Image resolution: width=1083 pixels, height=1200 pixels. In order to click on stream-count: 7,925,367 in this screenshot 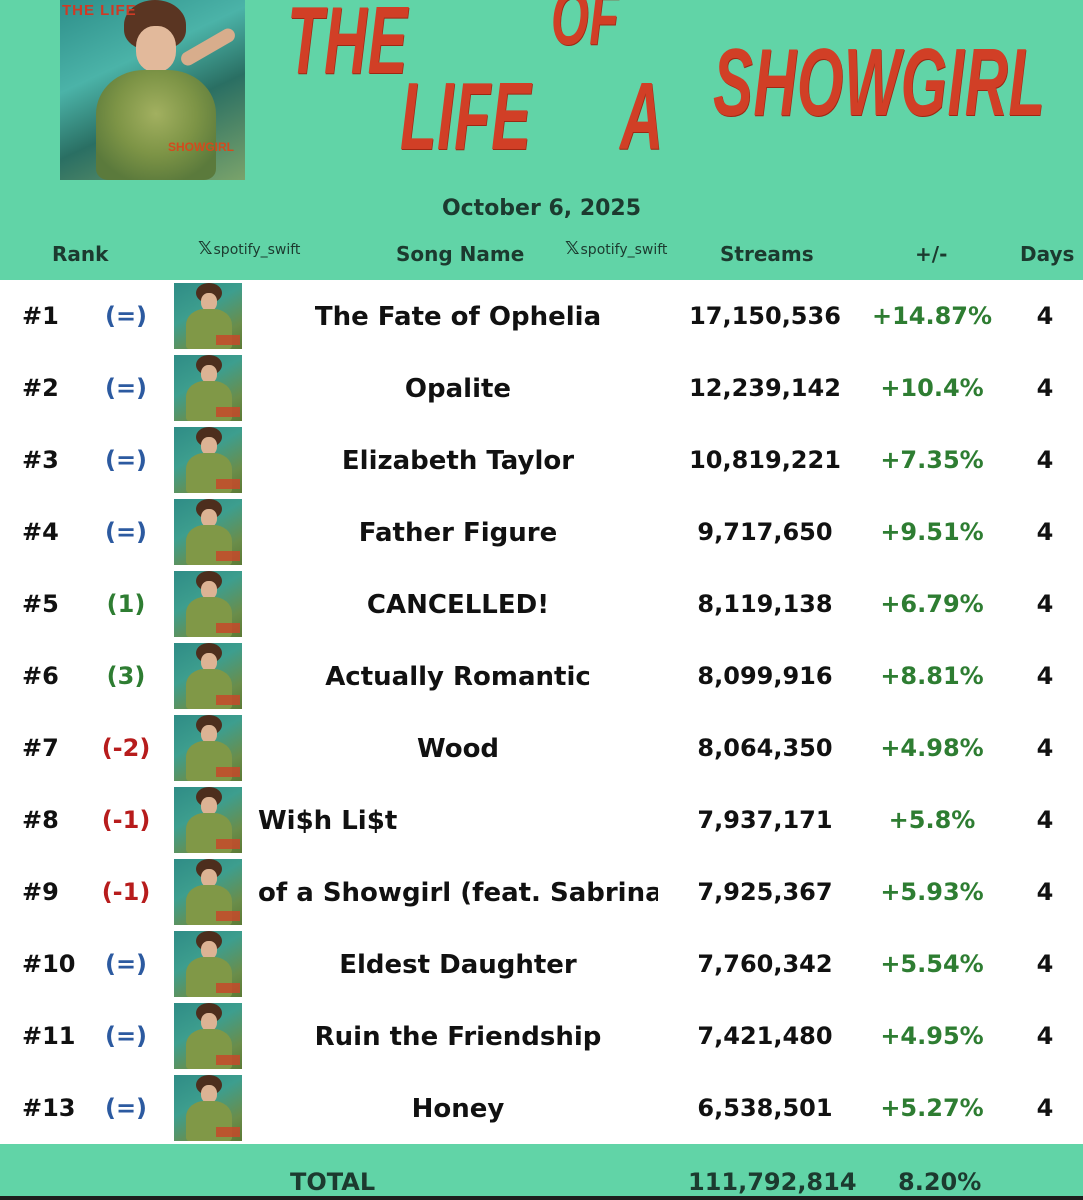, I will do `click(765, 892)`.